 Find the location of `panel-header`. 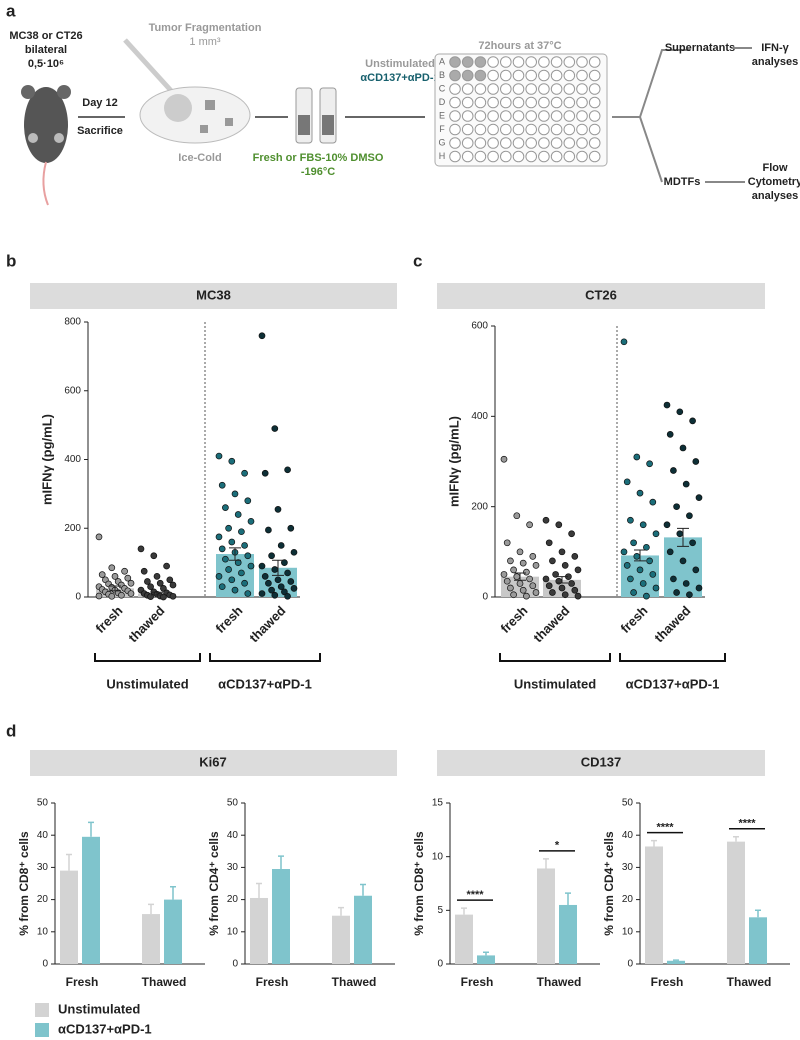

panel-header is located at coordinates (601, 296).